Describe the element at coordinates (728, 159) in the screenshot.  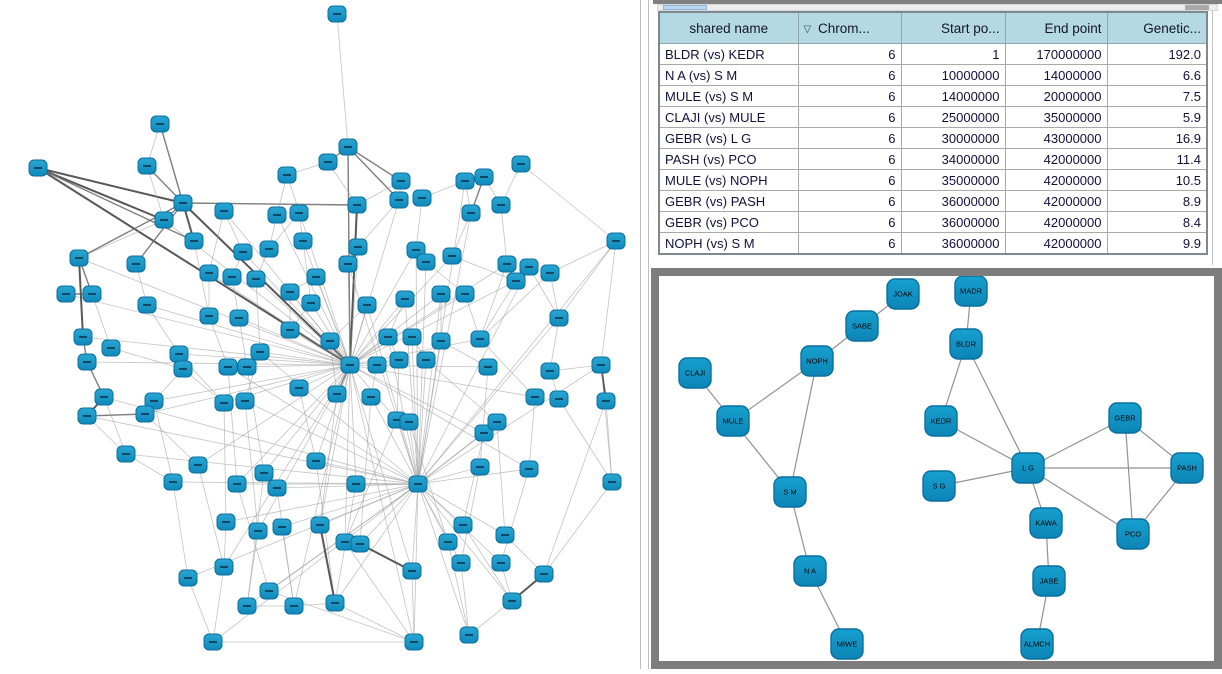
I see `table-cell: PASH (vs) PCO` at that location.